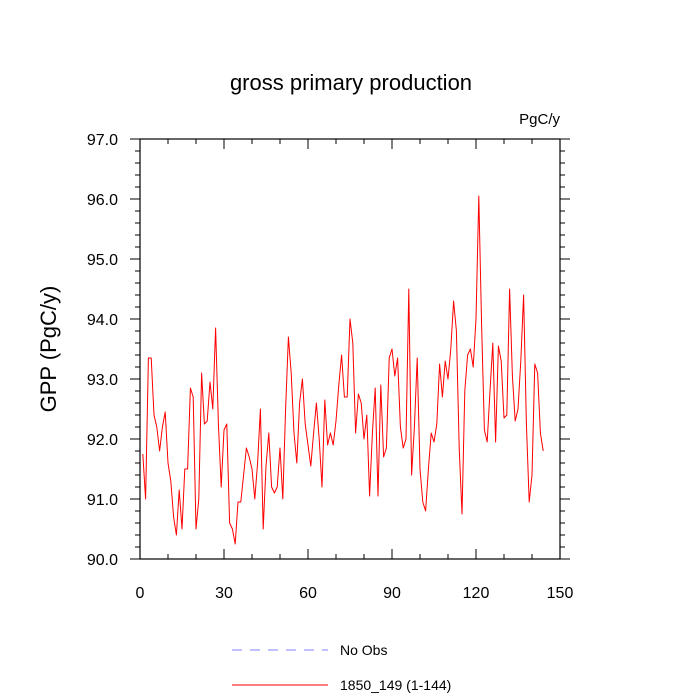 The image size is (700, 700). Describe the element at coordinates (351, 82) in the screenshot. I see `chart-title: gross primary production` at that location.